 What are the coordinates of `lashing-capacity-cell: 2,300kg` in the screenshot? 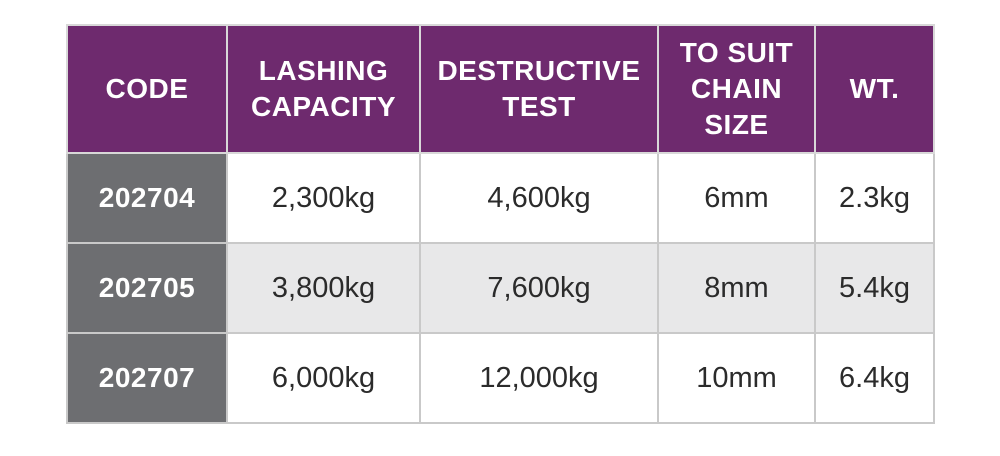 It's located at (323, 198).